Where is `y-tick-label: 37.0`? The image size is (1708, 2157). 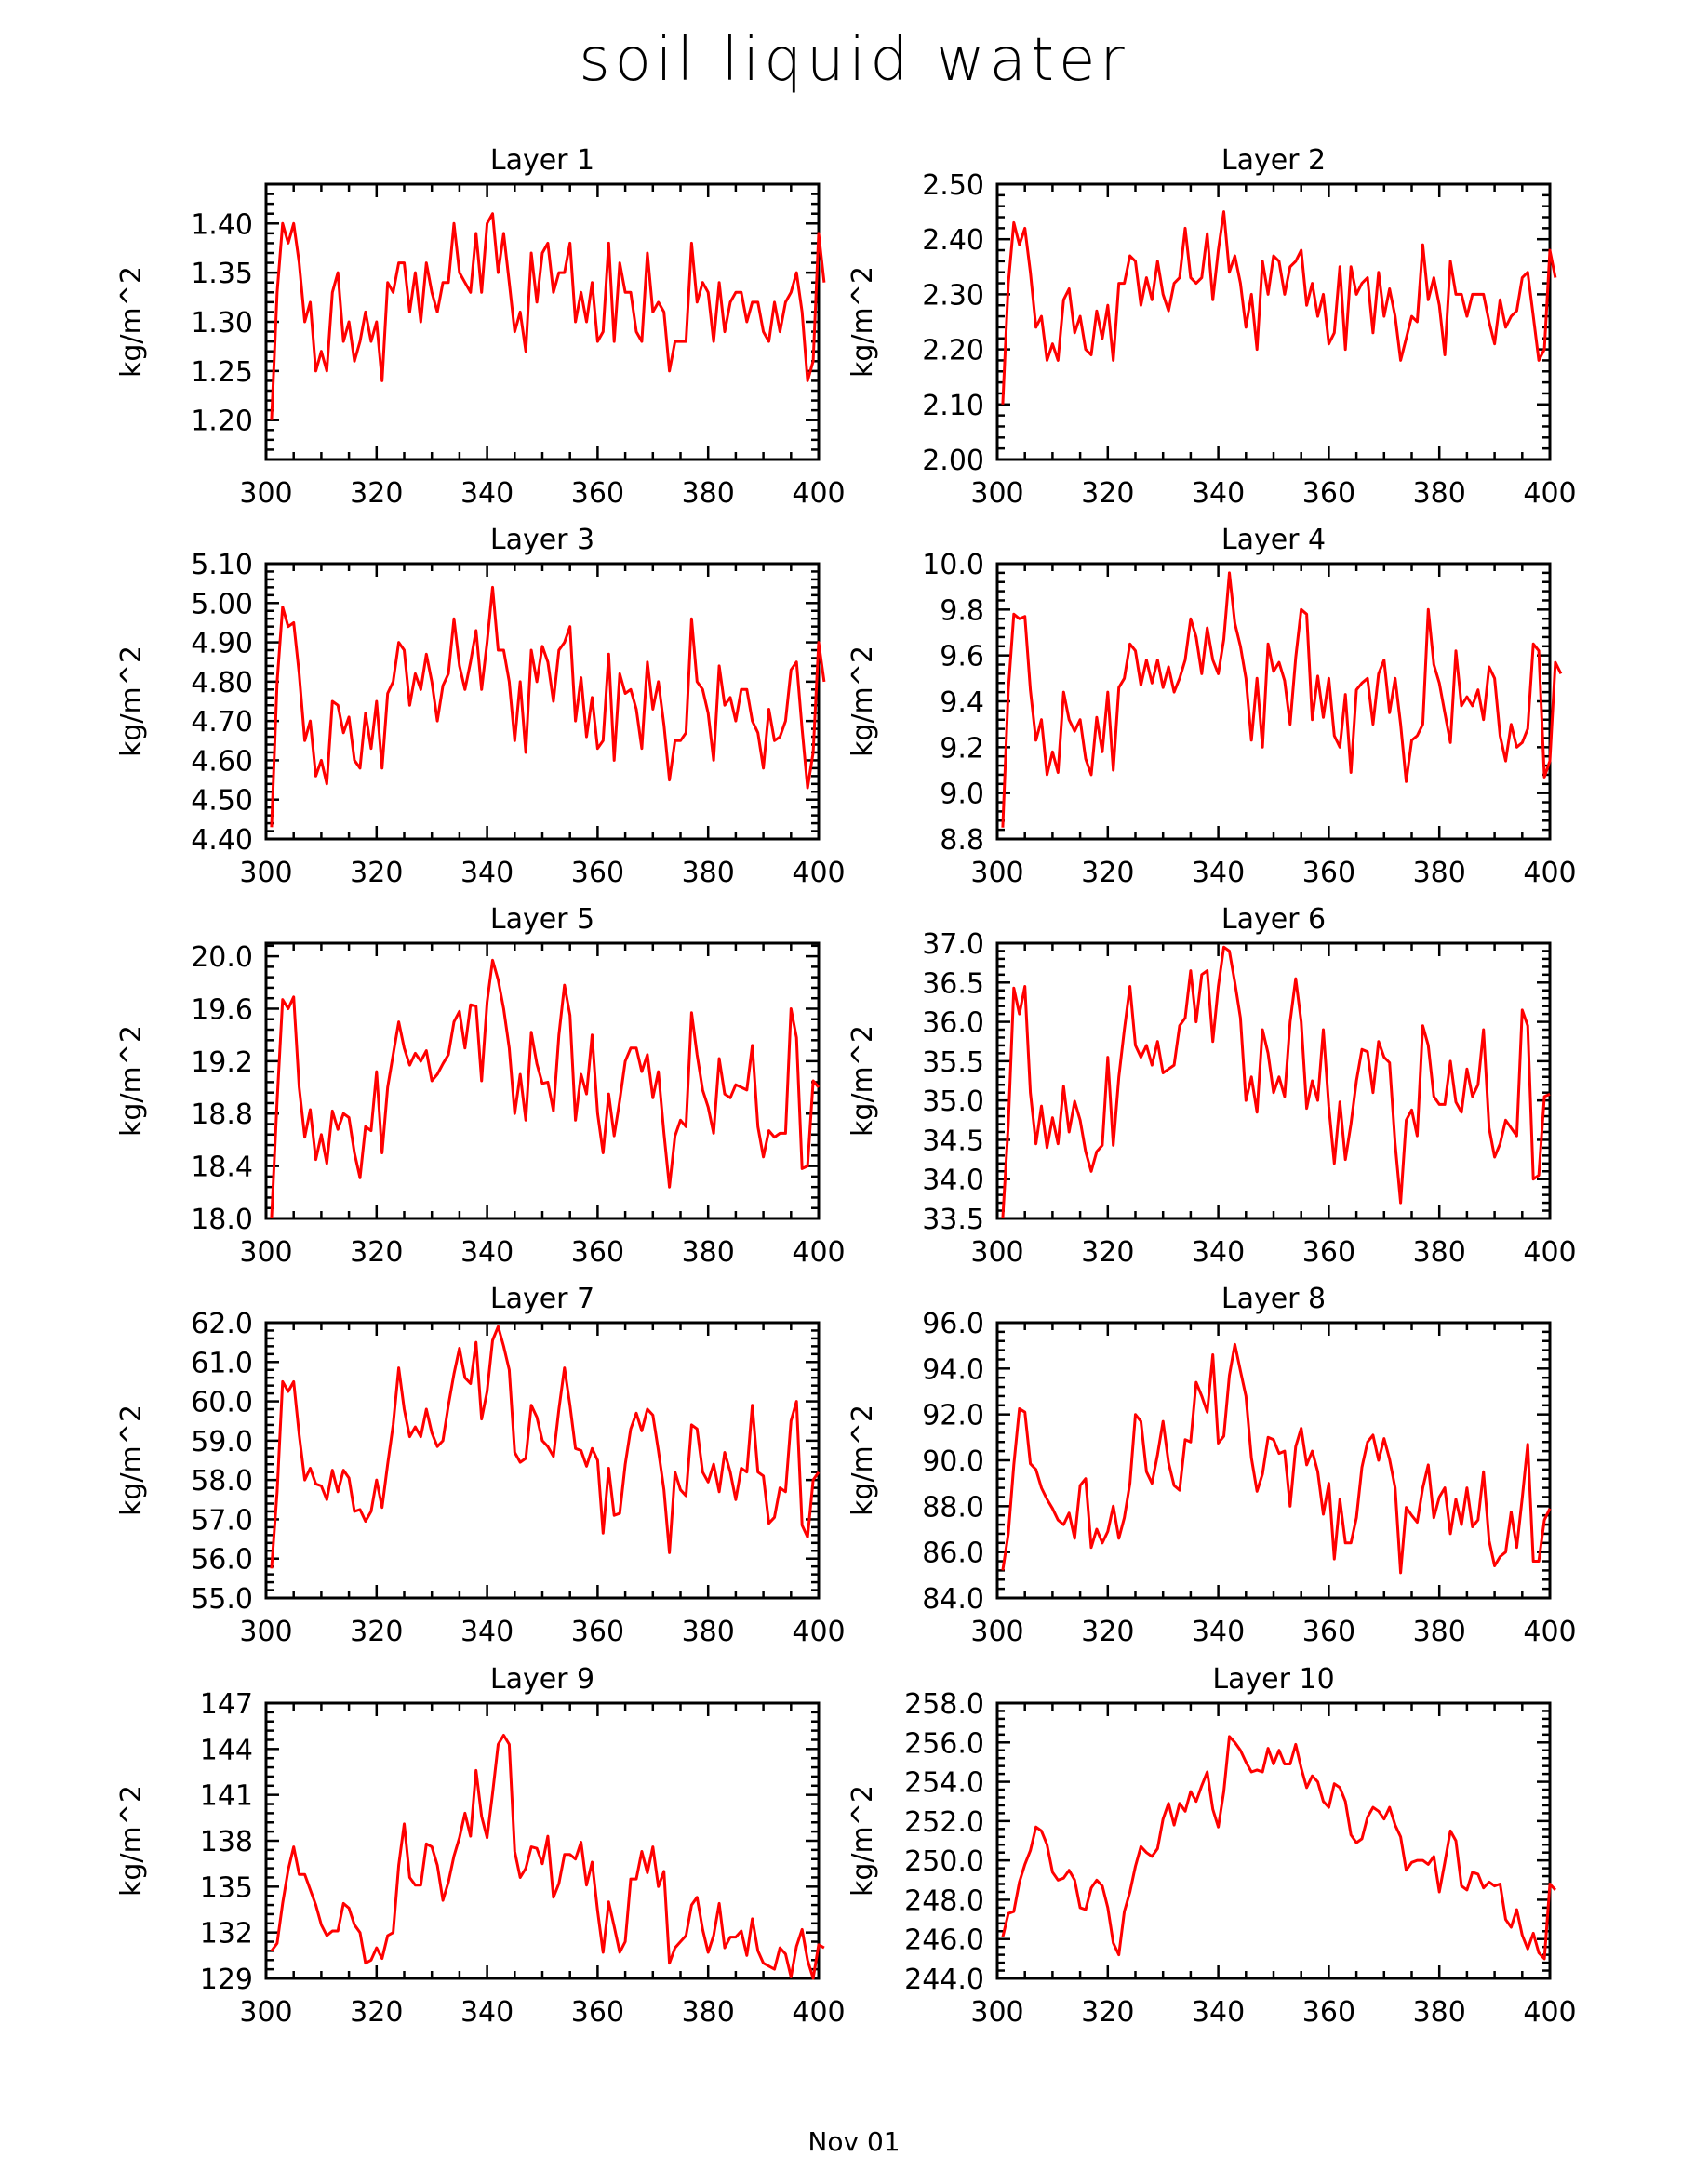
y-tick-label: 37.0 is located at coordinates (953, 944).